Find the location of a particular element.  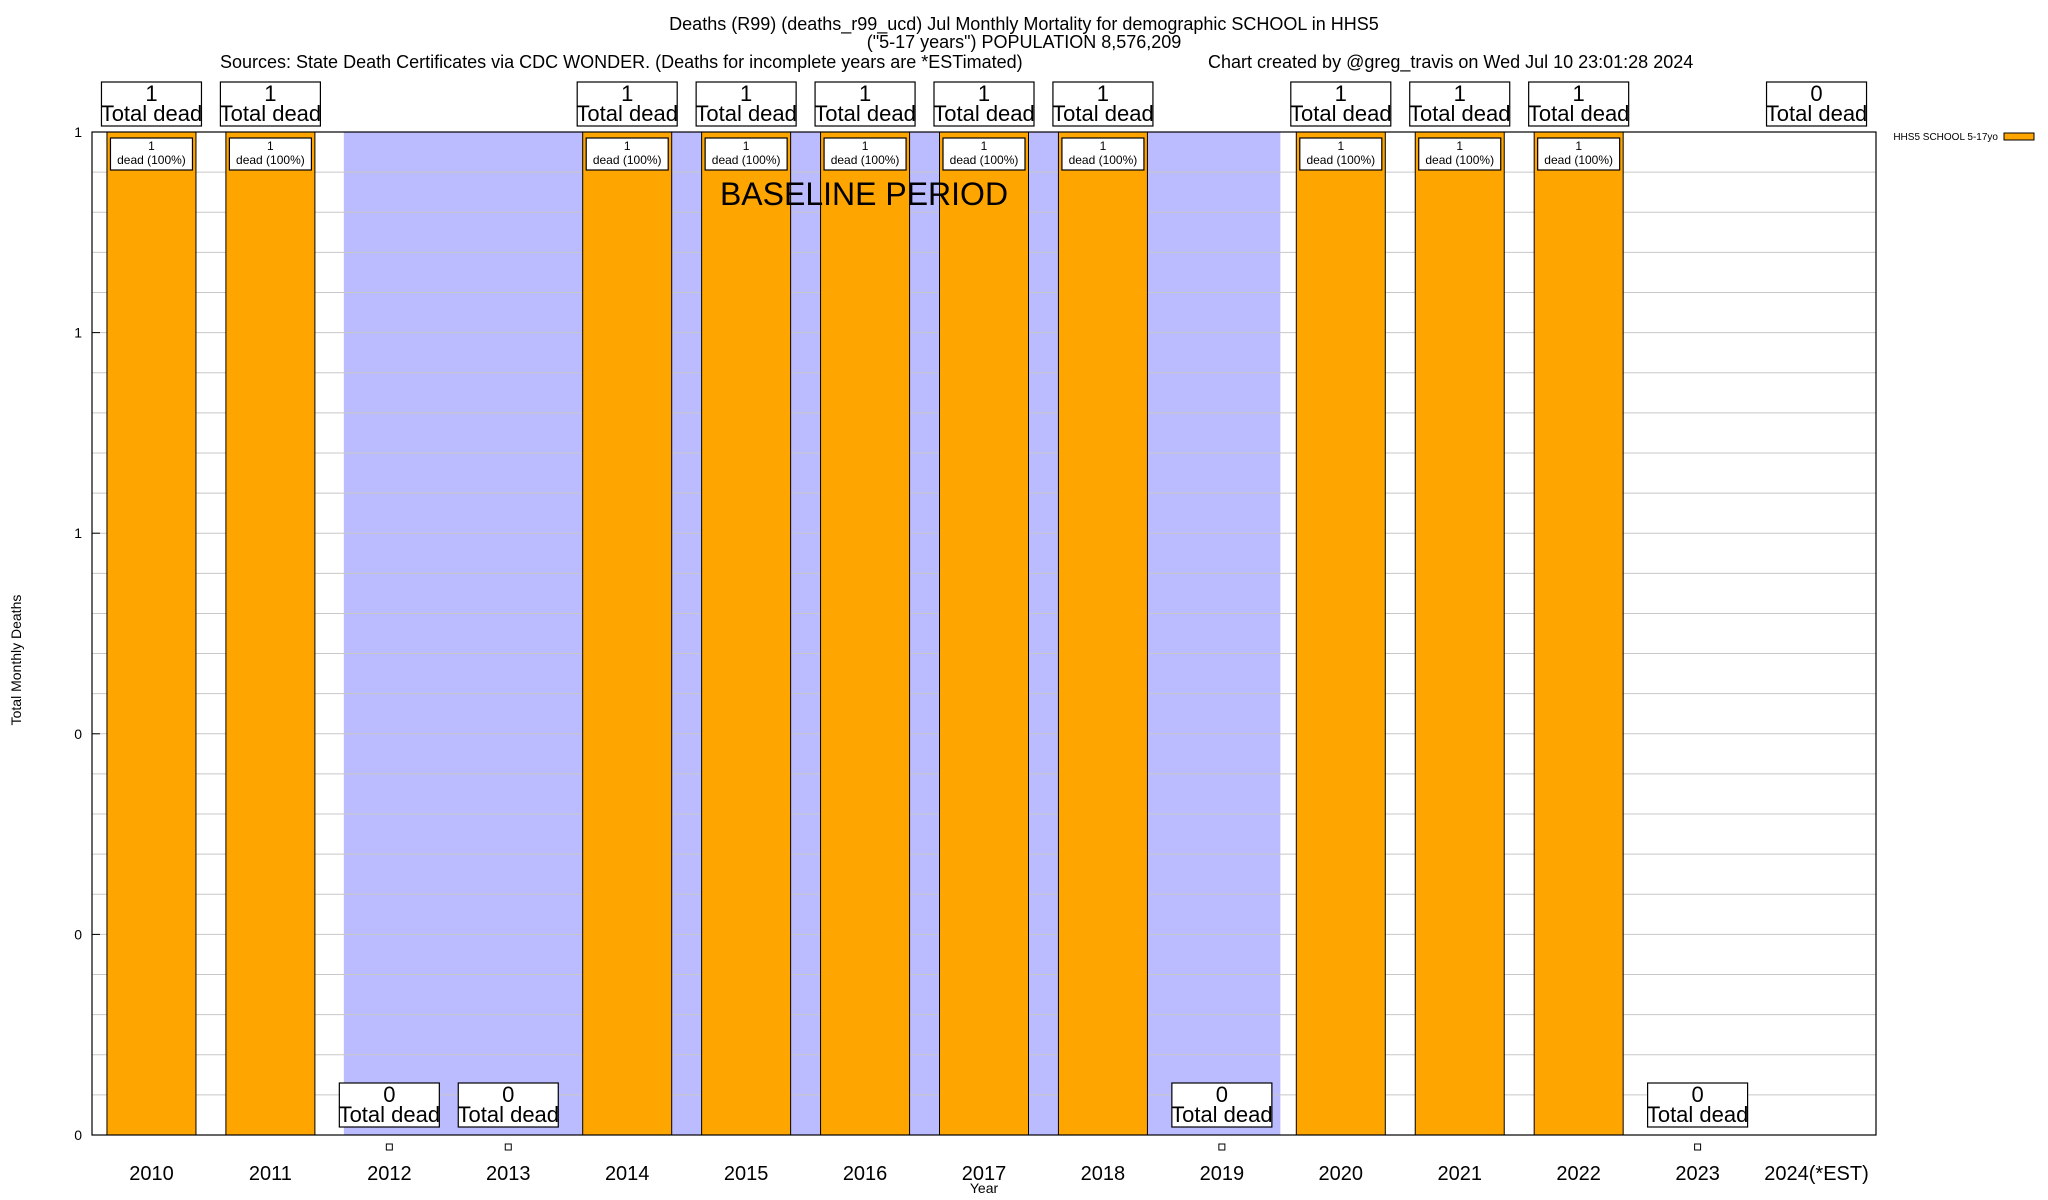

bar-2010 is located at coordinates (151, 633).